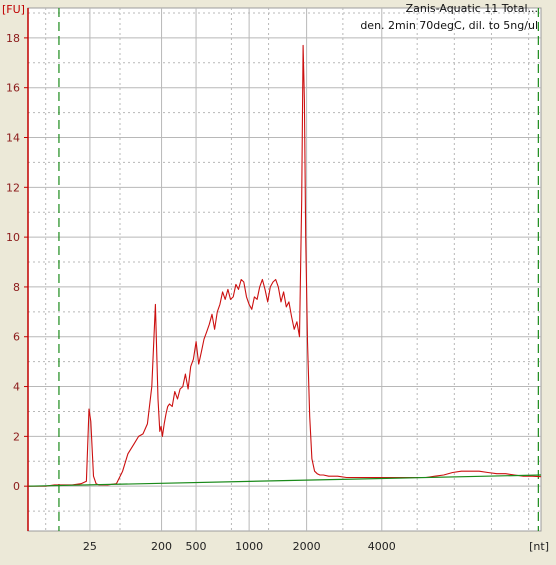  What do you see at coordinates (449, 25) in the screenshot?
I see `sample-condition-annotation: den. 2min 70degC, dil. to 5ng/ul` at bounding box center [449, 25].